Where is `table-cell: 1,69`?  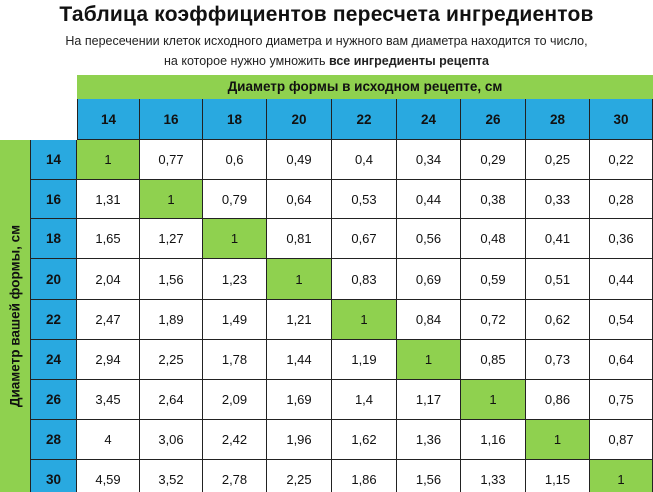
table-cell: 1,69 is located at coordinates (299, 400).